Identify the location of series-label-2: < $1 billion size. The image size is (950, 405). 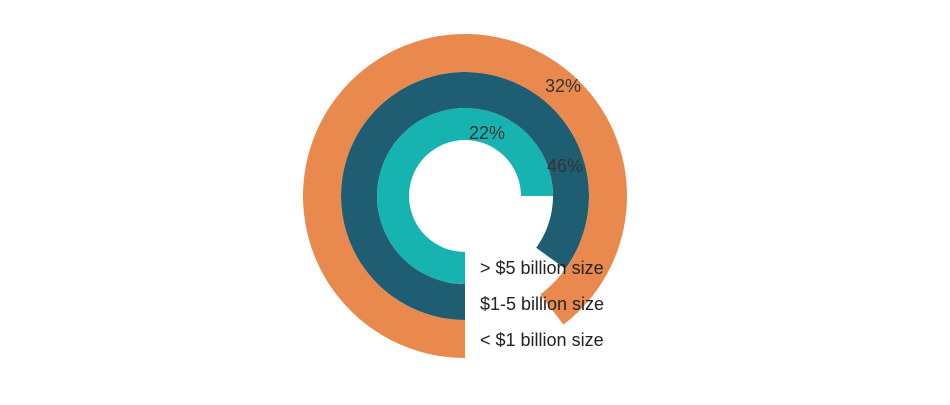
(542, 340).